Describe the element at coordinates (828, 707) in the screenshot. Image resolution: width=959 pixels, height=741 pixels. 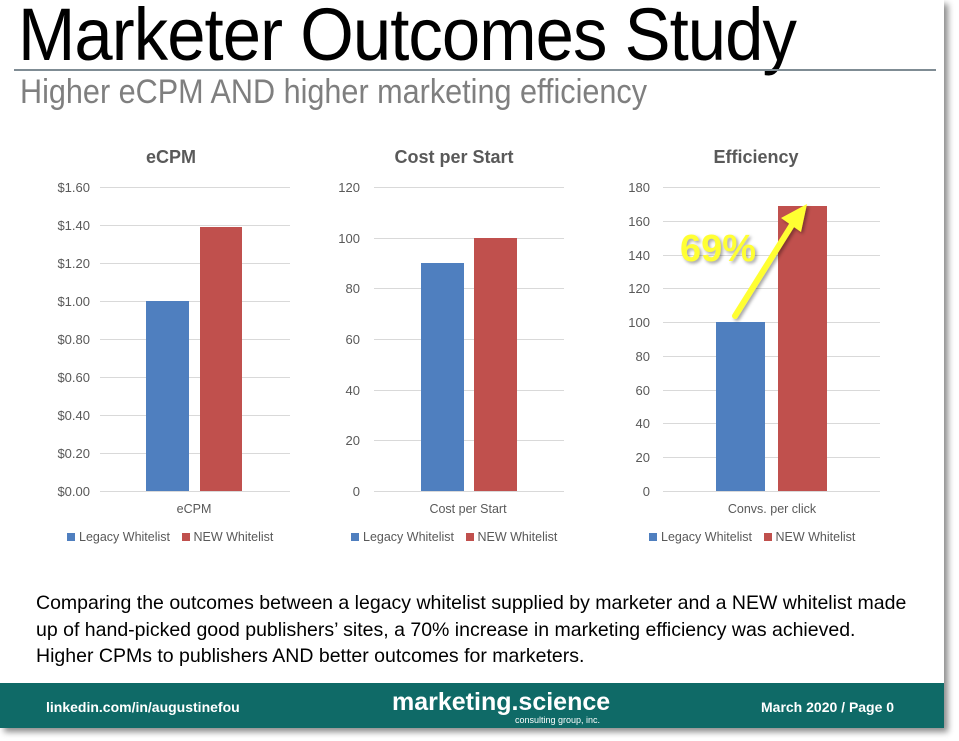
I see `date-page-label: March 2020 / Page 0` at that location.